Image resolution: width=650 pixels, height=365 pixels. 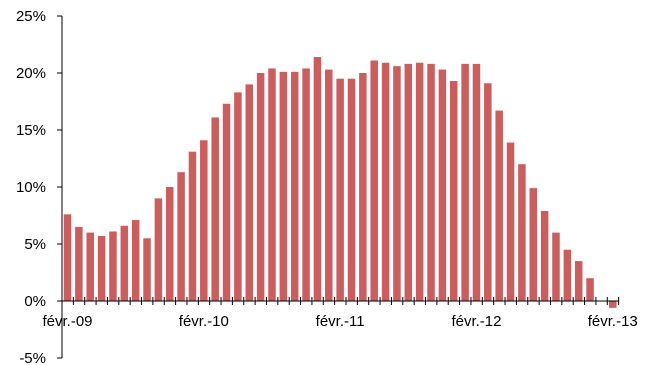 I want to click on x-tick-label-1: févr.-10, so click(x=204, y=321).